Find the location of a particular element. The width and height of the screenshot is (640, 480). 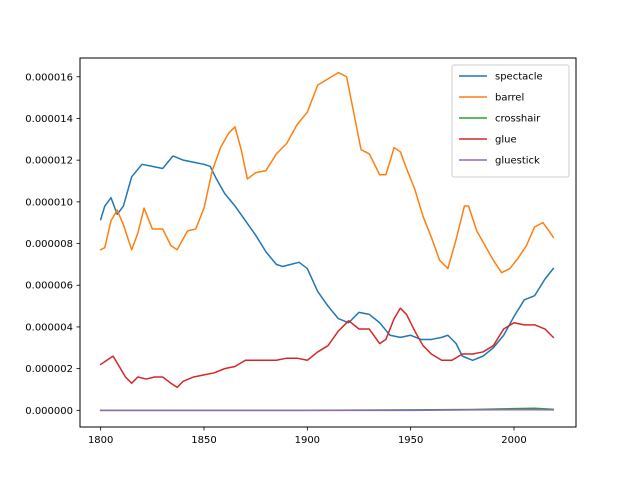

y-tick-label: 0.000008 is located at coordinates (49, 244).